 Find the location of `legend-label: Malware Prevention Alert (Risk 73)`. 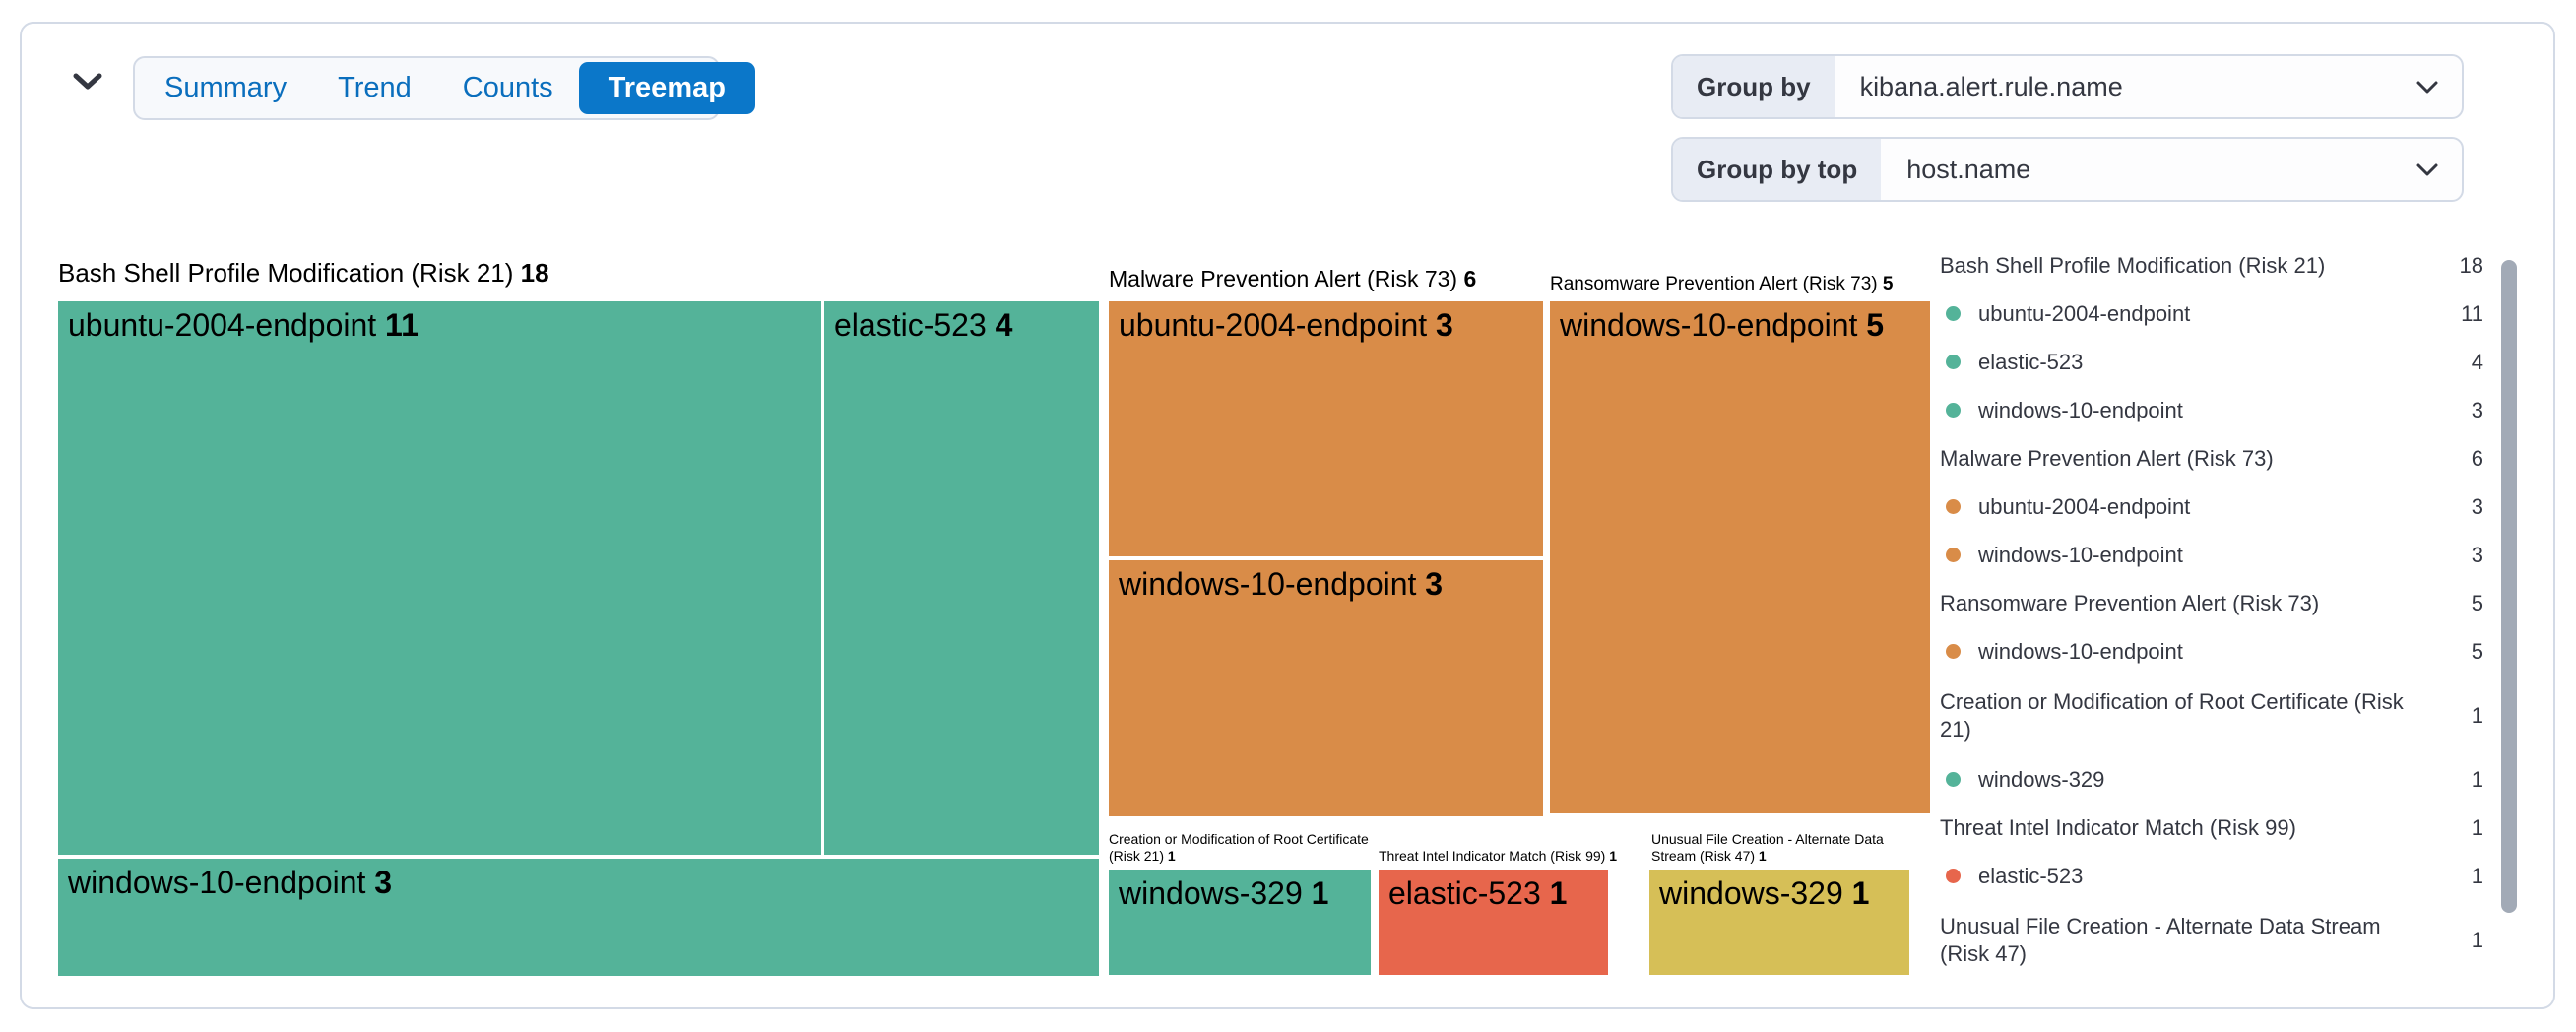

legend-label: Malware Prevention Alert (Risk 73) is located at coordinates (2107, 458).